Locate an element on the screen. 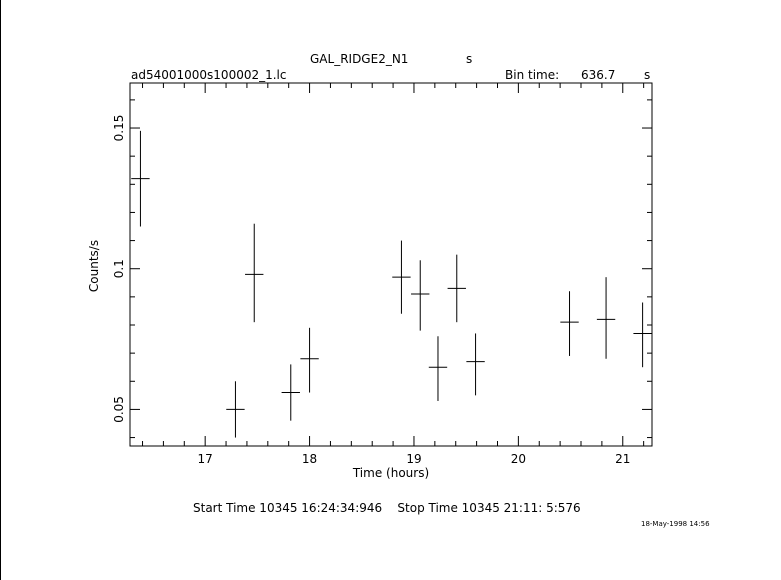 This screenshot has width=781, height=580. chart-title: GAL_RIDGE2_N1 is located at coordinates (359, 59).